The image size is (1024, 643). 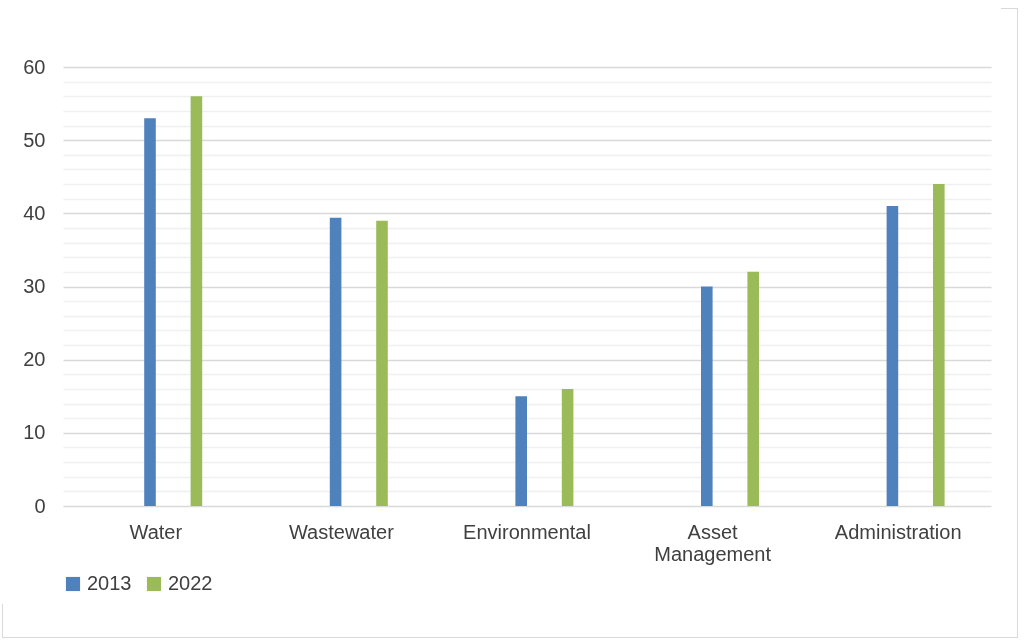 I want to click on x-tick-label: Environmental, so click(x=527, y=531).